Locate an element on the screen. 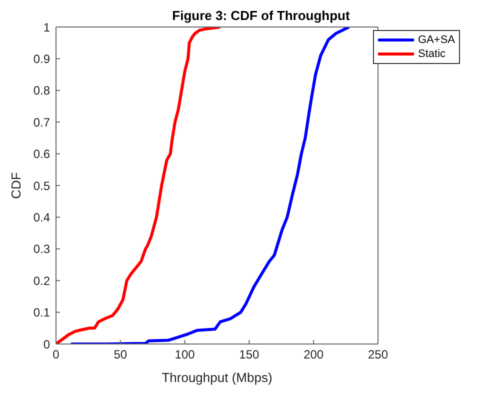  y-tick-label: 0.1 is located at coordinates (41, 313).